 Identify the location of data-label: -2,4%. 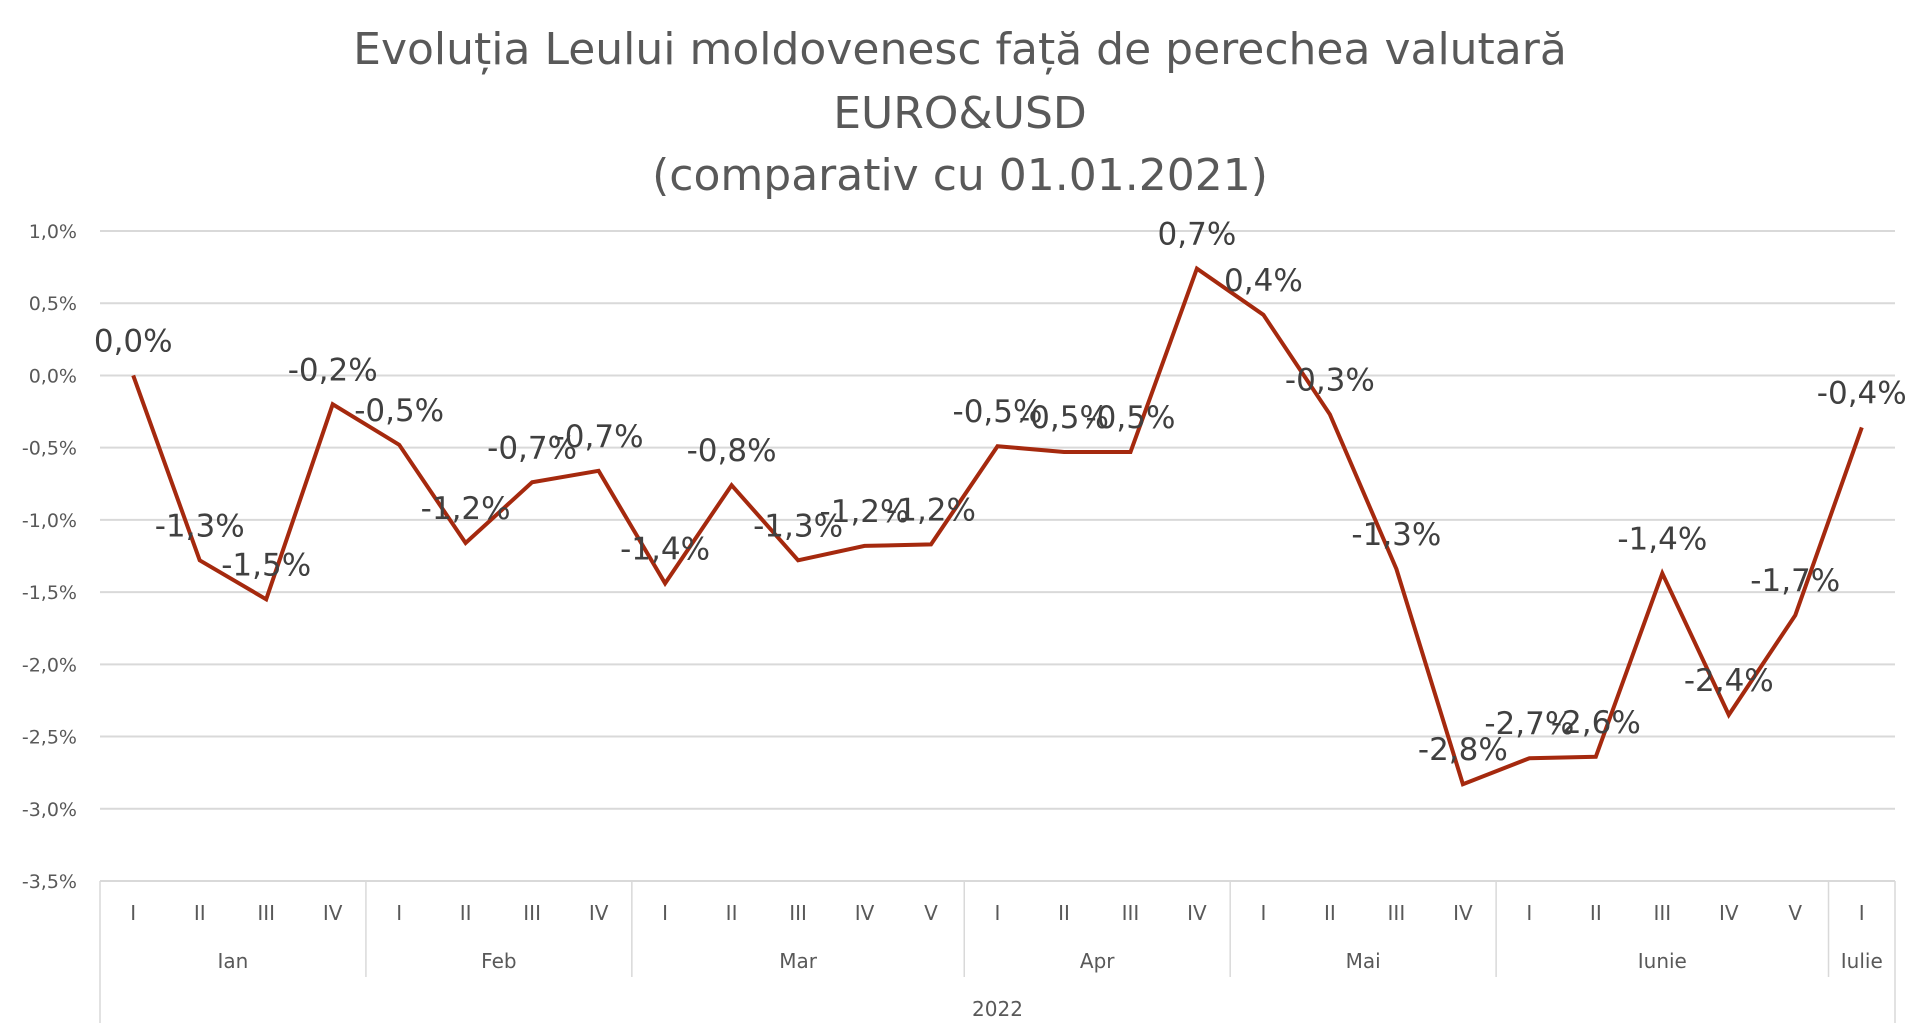
(1729, 681).